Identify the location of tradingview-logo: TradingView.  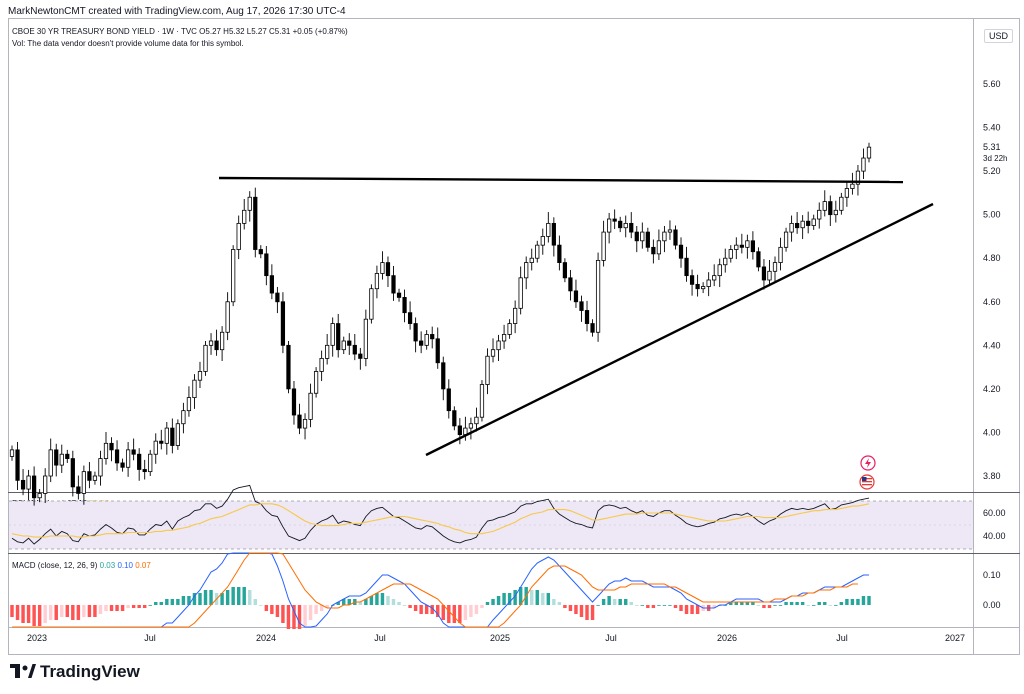
(75, 672).